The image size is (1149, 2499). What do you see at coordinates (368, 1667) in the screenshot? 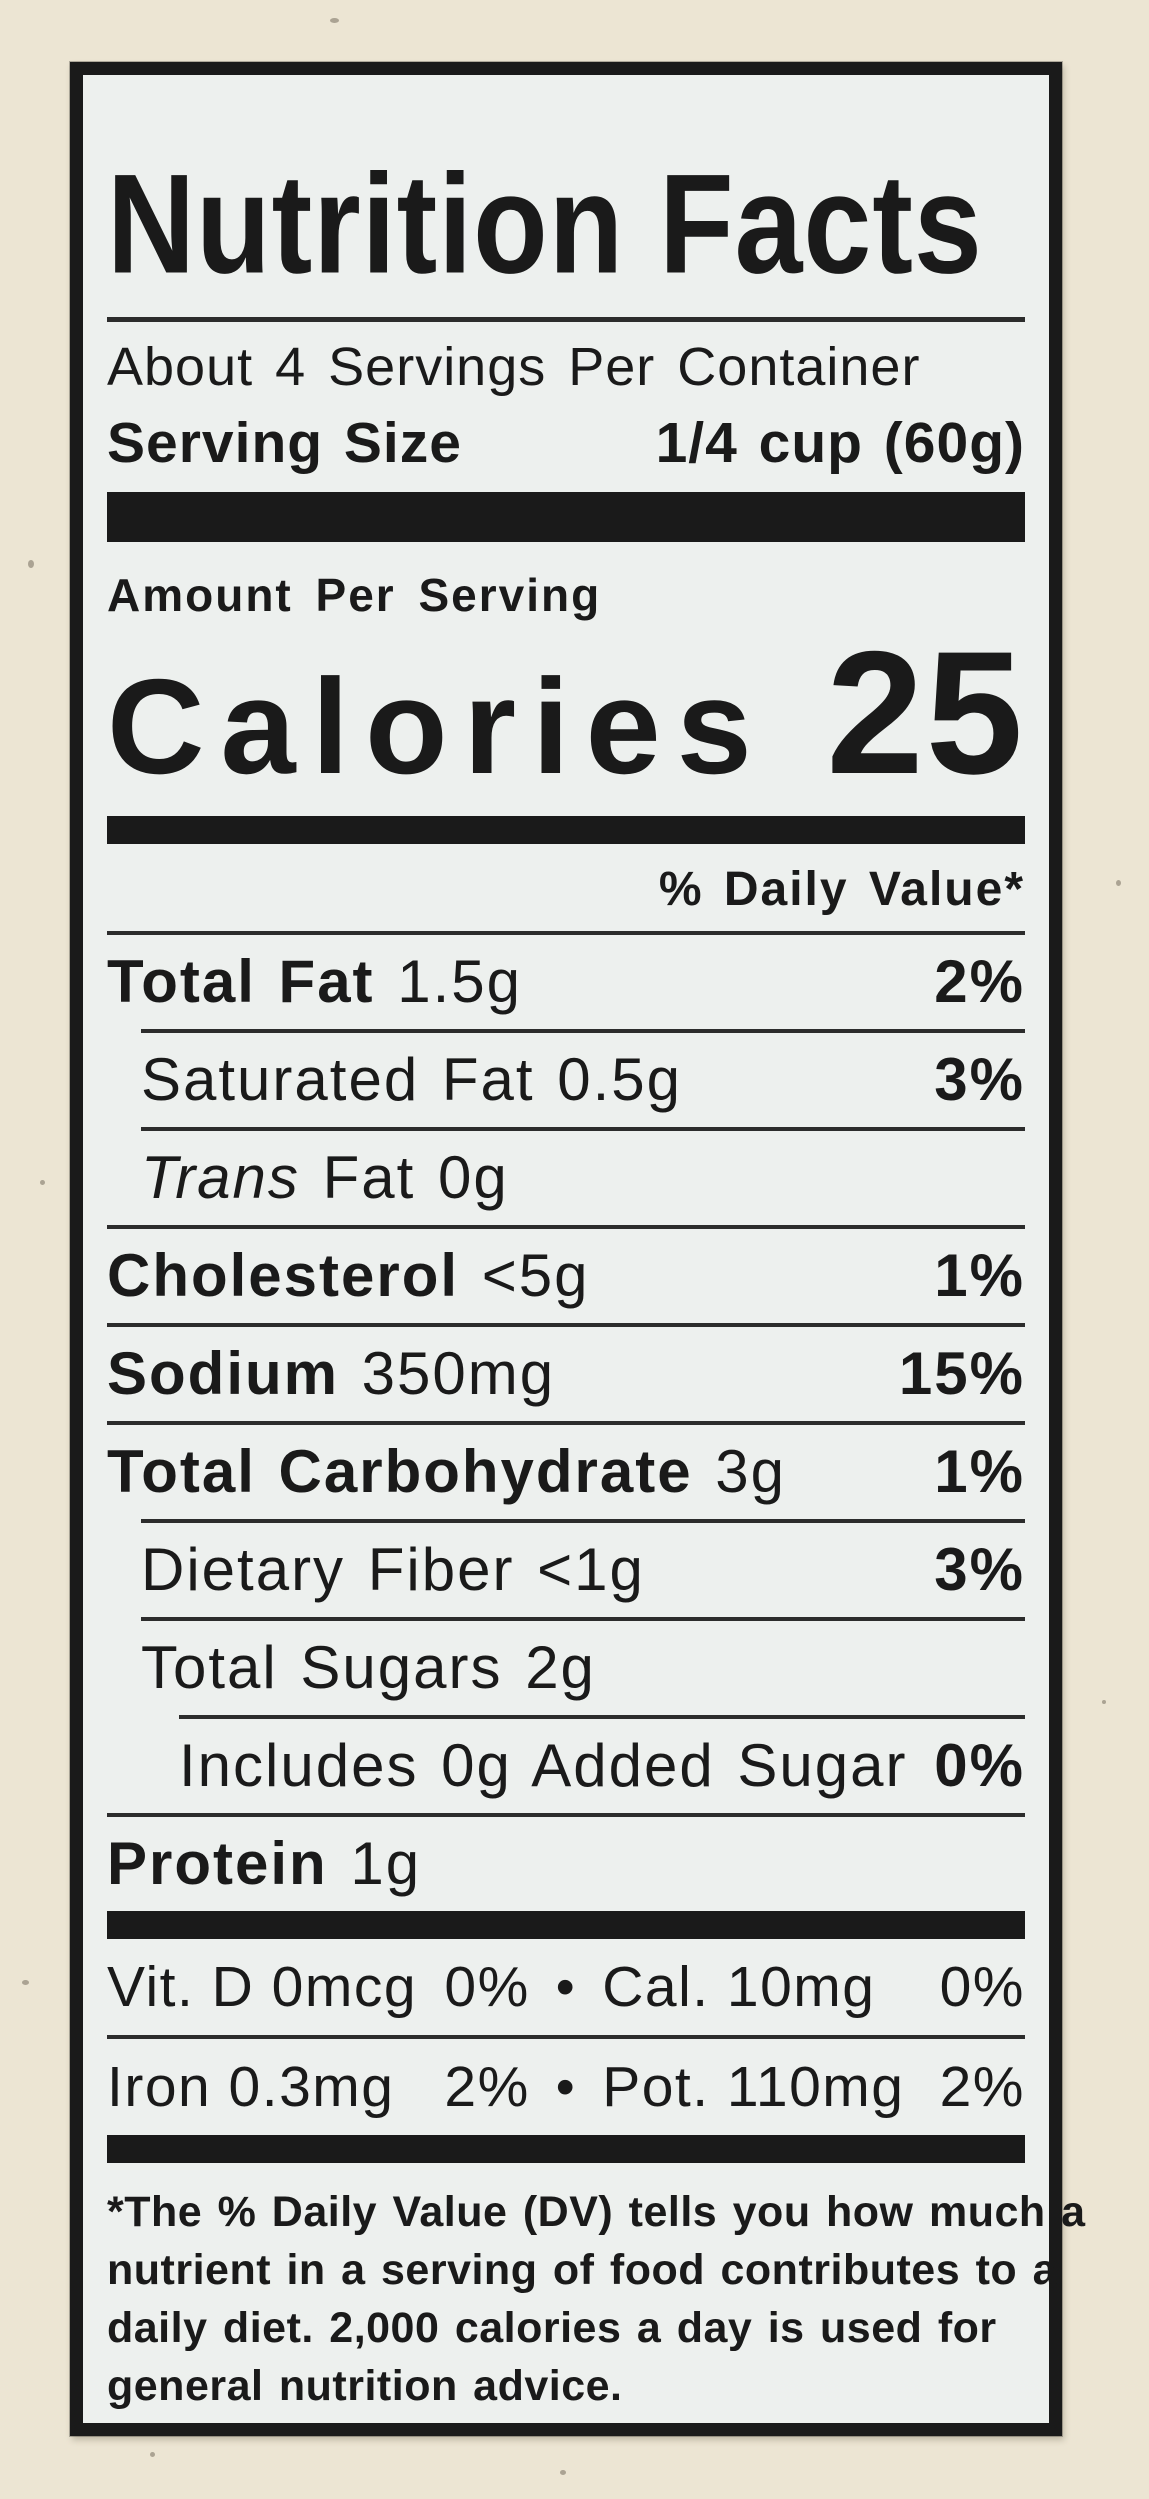
I see `nutrient-text: Total Sugars 2g` at bounding box center [368, 1667].